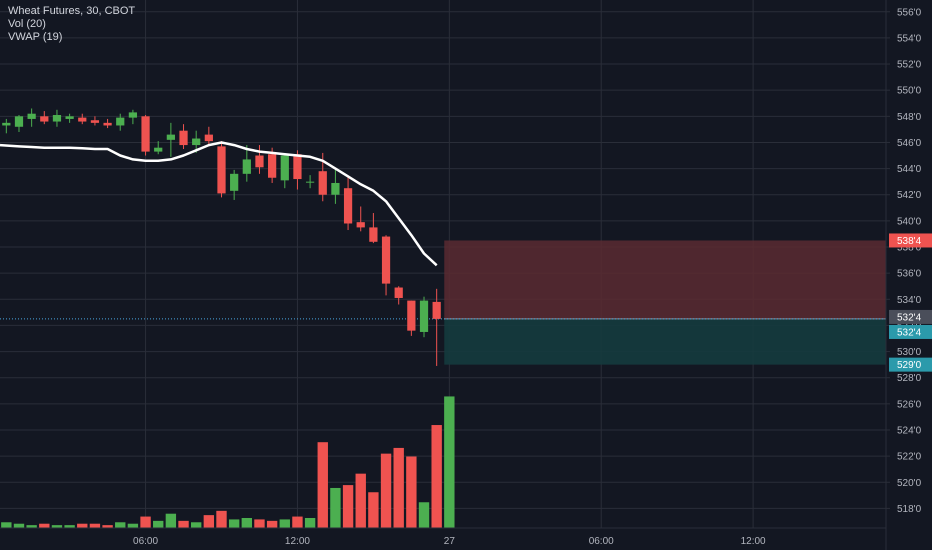 The width and height of the screenshot is (932, 550). Describe the element at coordinates (909, 65) in the screenshot. I see `price-axis-label: 552'0` at that location.